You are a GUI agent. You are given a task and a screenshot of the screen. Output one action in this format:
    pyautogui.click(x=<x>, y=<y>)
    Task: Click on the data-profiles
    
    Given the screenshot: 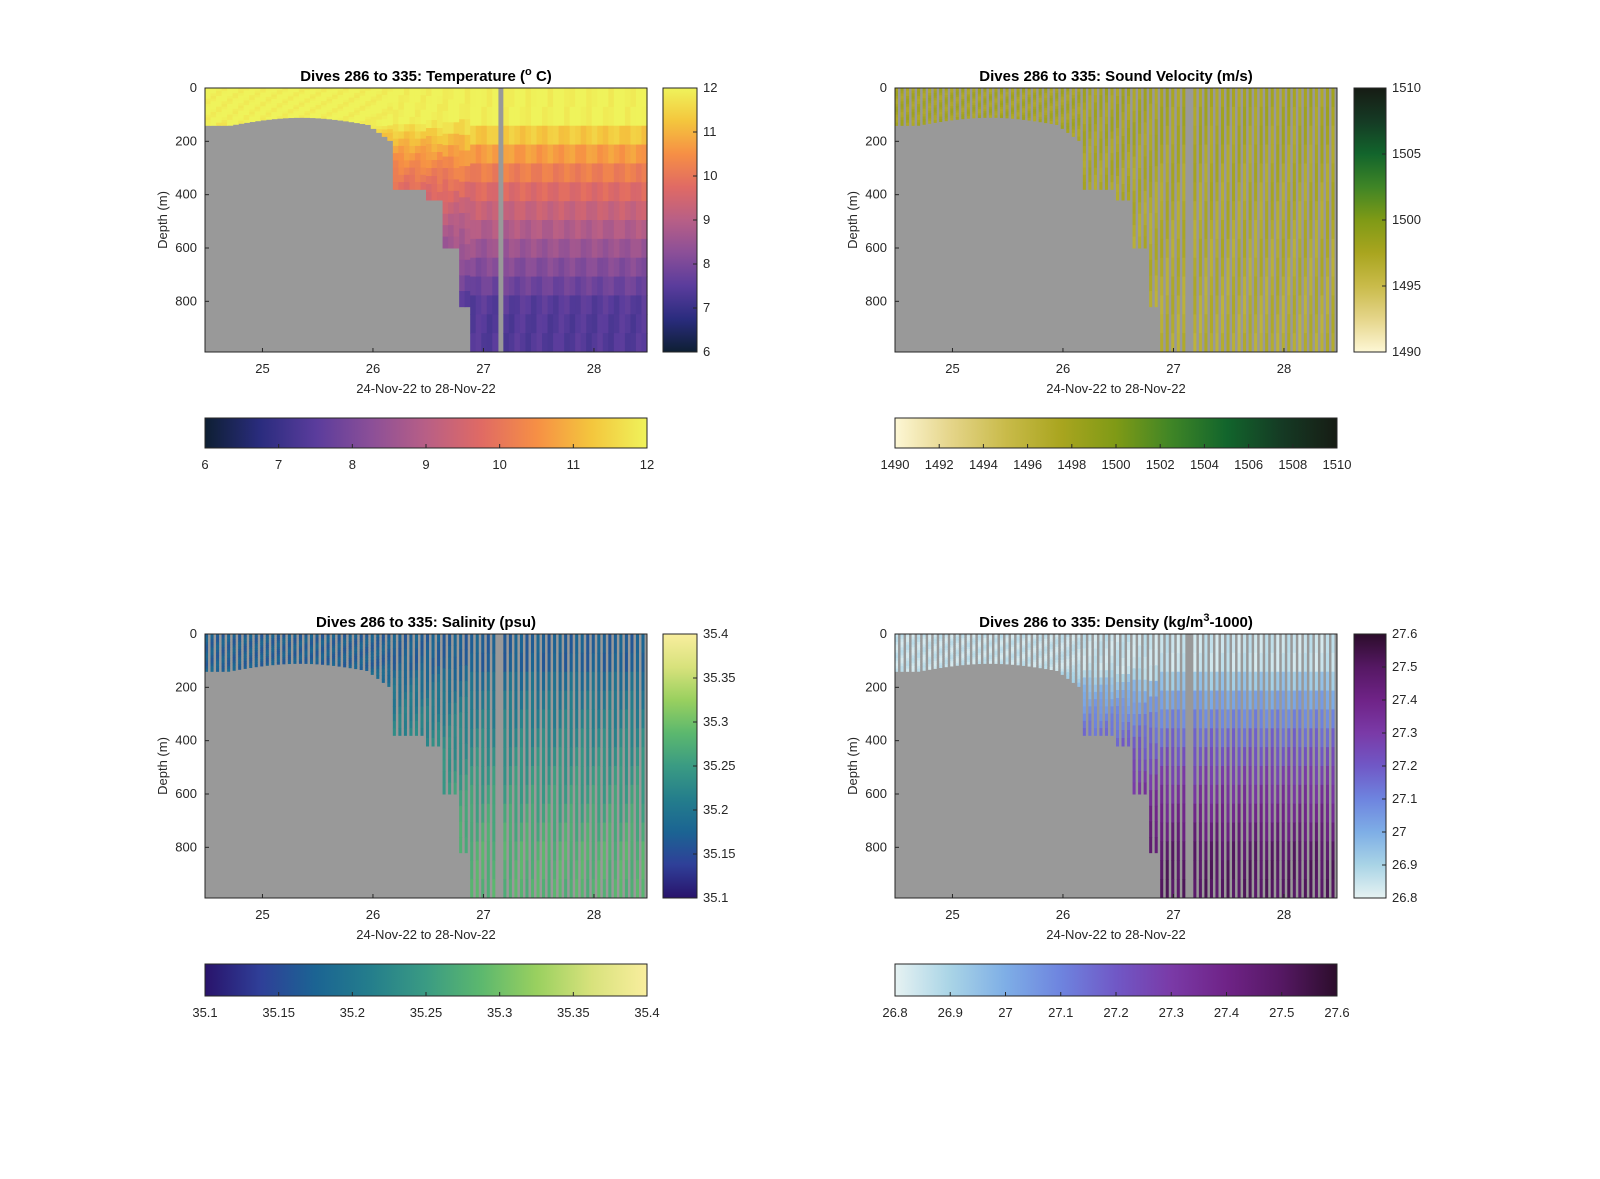 What is the action you would take?
    pyautogui.click(x=1115, y=220)
    